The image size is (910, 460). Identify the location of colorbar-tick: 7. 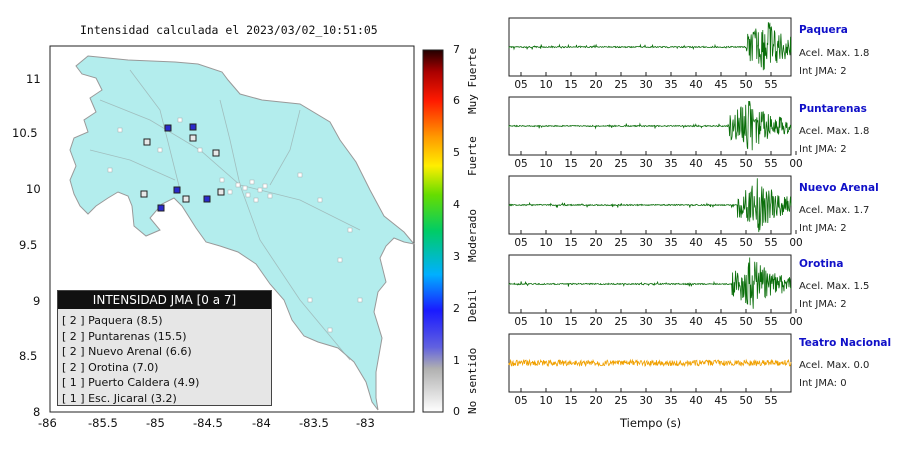
(456, 49).